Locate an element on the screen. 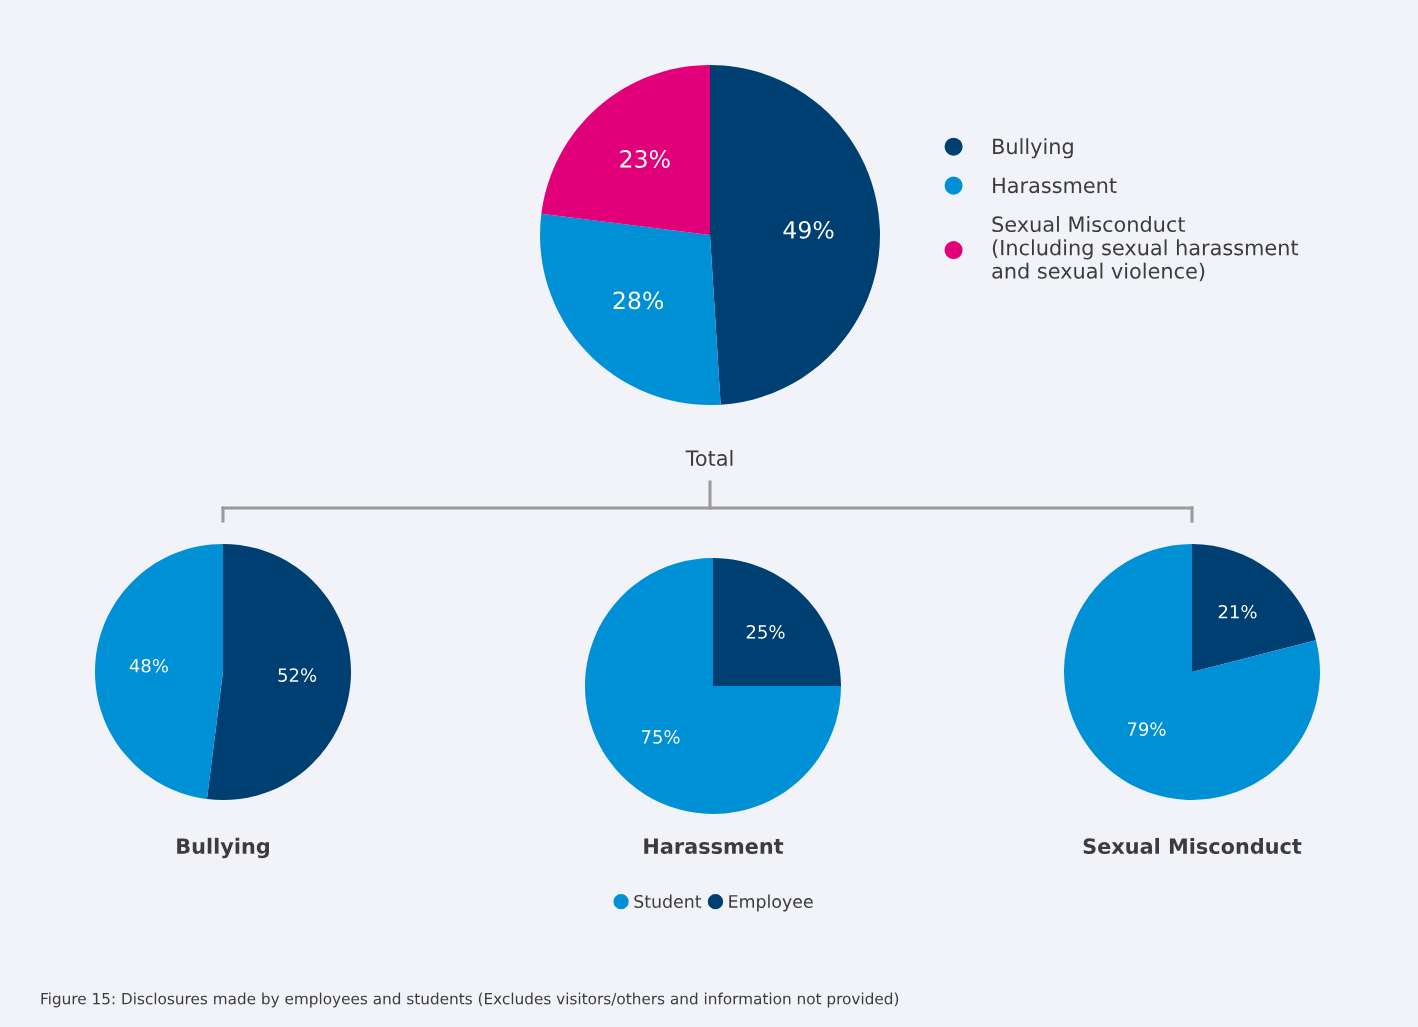 The image size is (1418, 1027). data-label: 75% is located at coordinates (660, 737).